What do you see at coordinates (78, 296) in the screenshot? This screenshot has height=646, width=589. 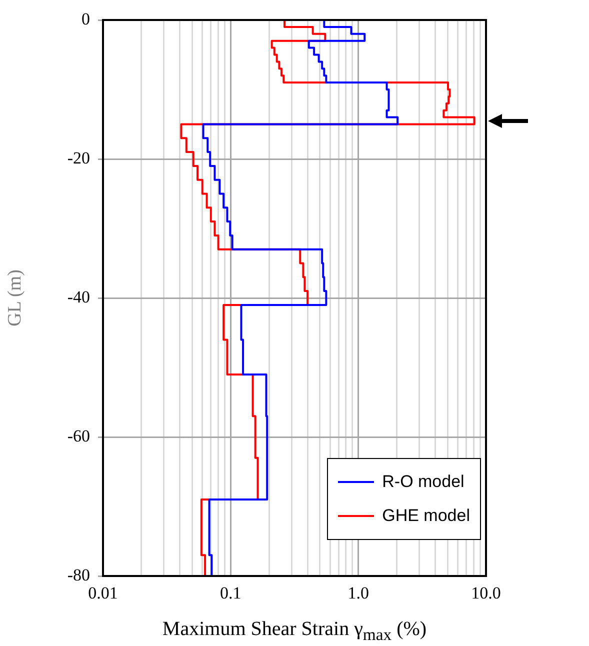 I see `y-tick-label: -40` at bounding box center [78, 296].